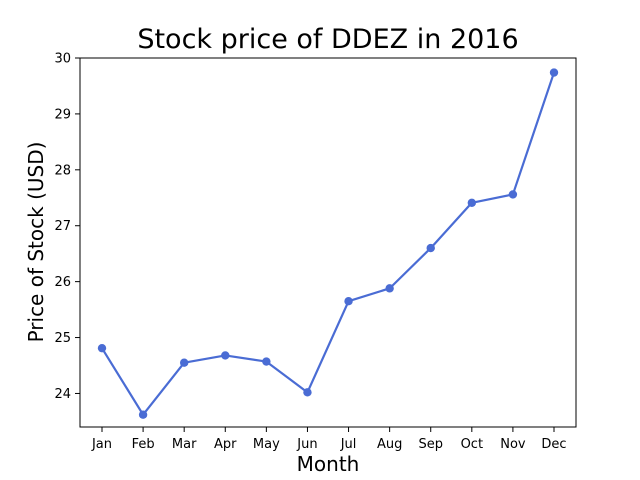 Image resolution: width=640 pixels, height=480 pixels. Describe the element at coordinates (62, 170) in the screenshot. I see `y-tick-label: 28` at that location.